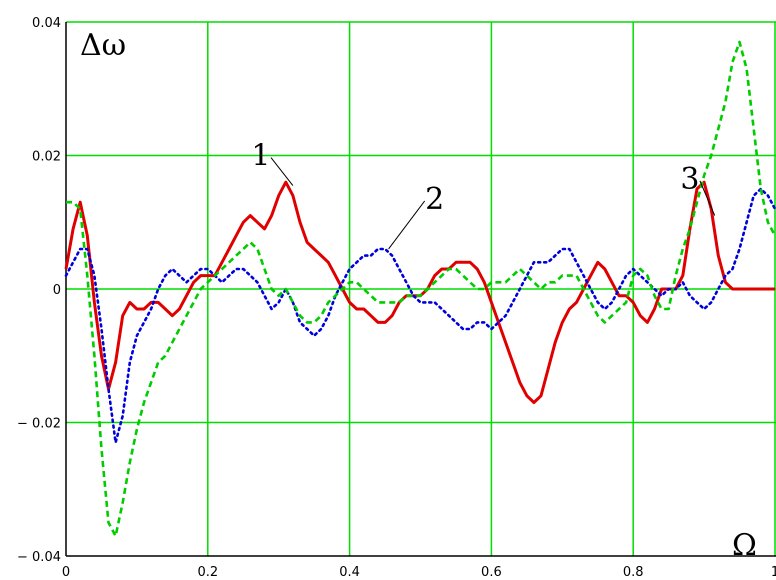 Image resolution: width=776 pixels, height=580 pixels. Describe the element at coordinates (46, 157) in the screenshot. I see `y-tick-label: 0.02` at that location.